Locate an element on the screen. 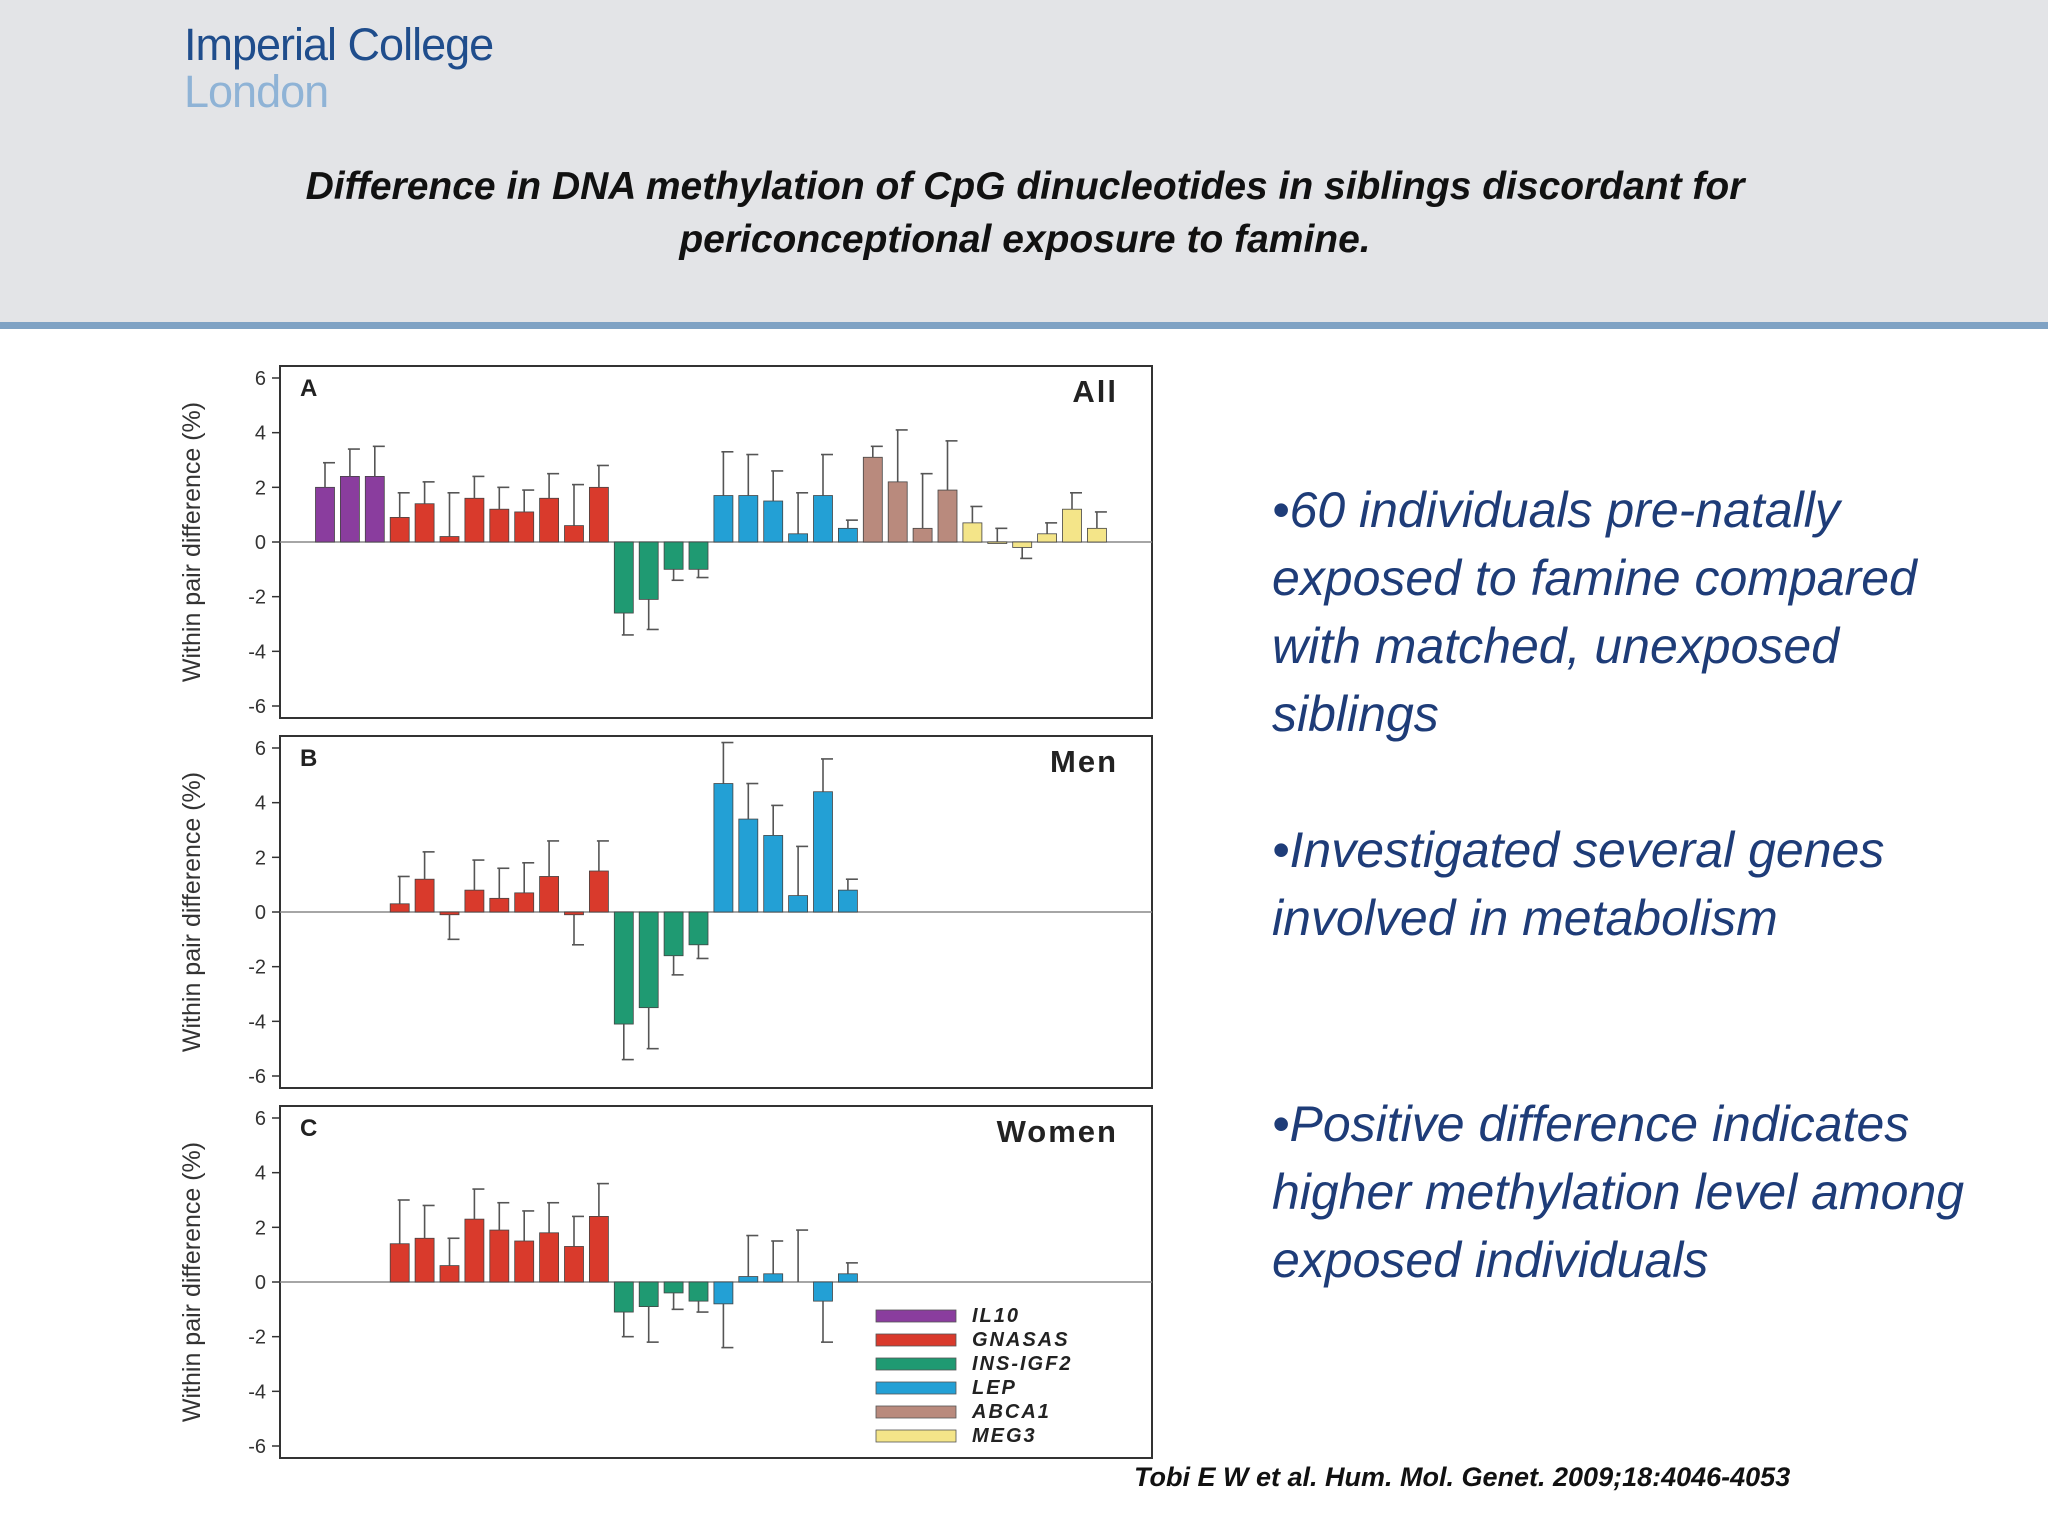  legend-label: ABCA1 is located at coordinates (1011, 1412).